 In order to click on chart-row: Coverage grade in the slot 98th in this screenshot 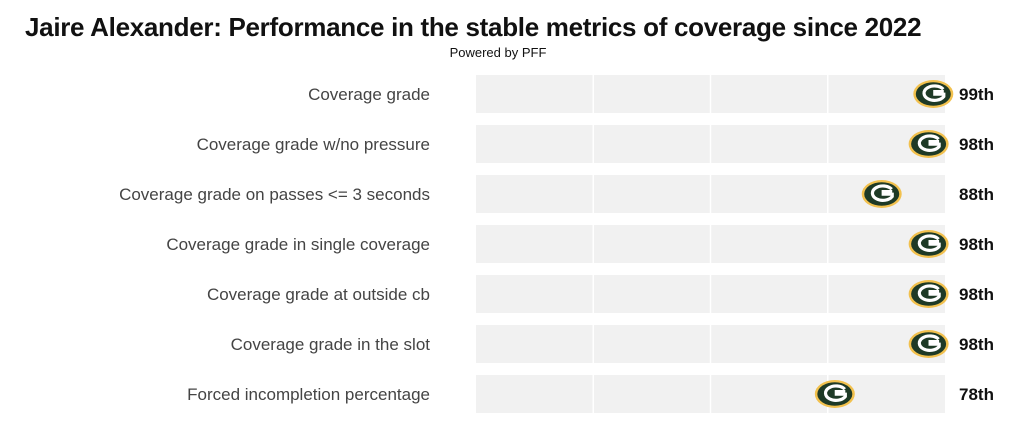, I will do `click(612, 344)`.